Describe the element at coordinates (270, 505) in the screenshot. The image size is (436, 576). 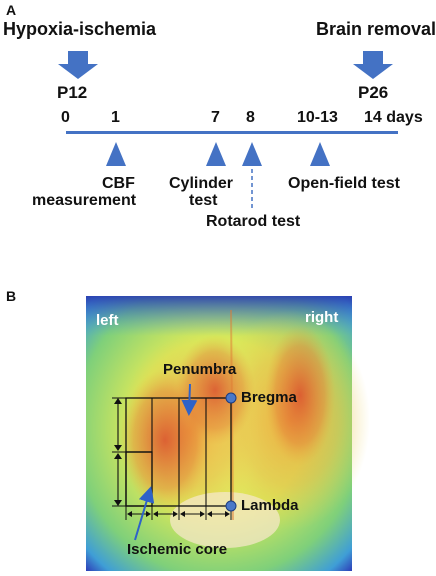
I see `lambda-label: Lambda` at that location.